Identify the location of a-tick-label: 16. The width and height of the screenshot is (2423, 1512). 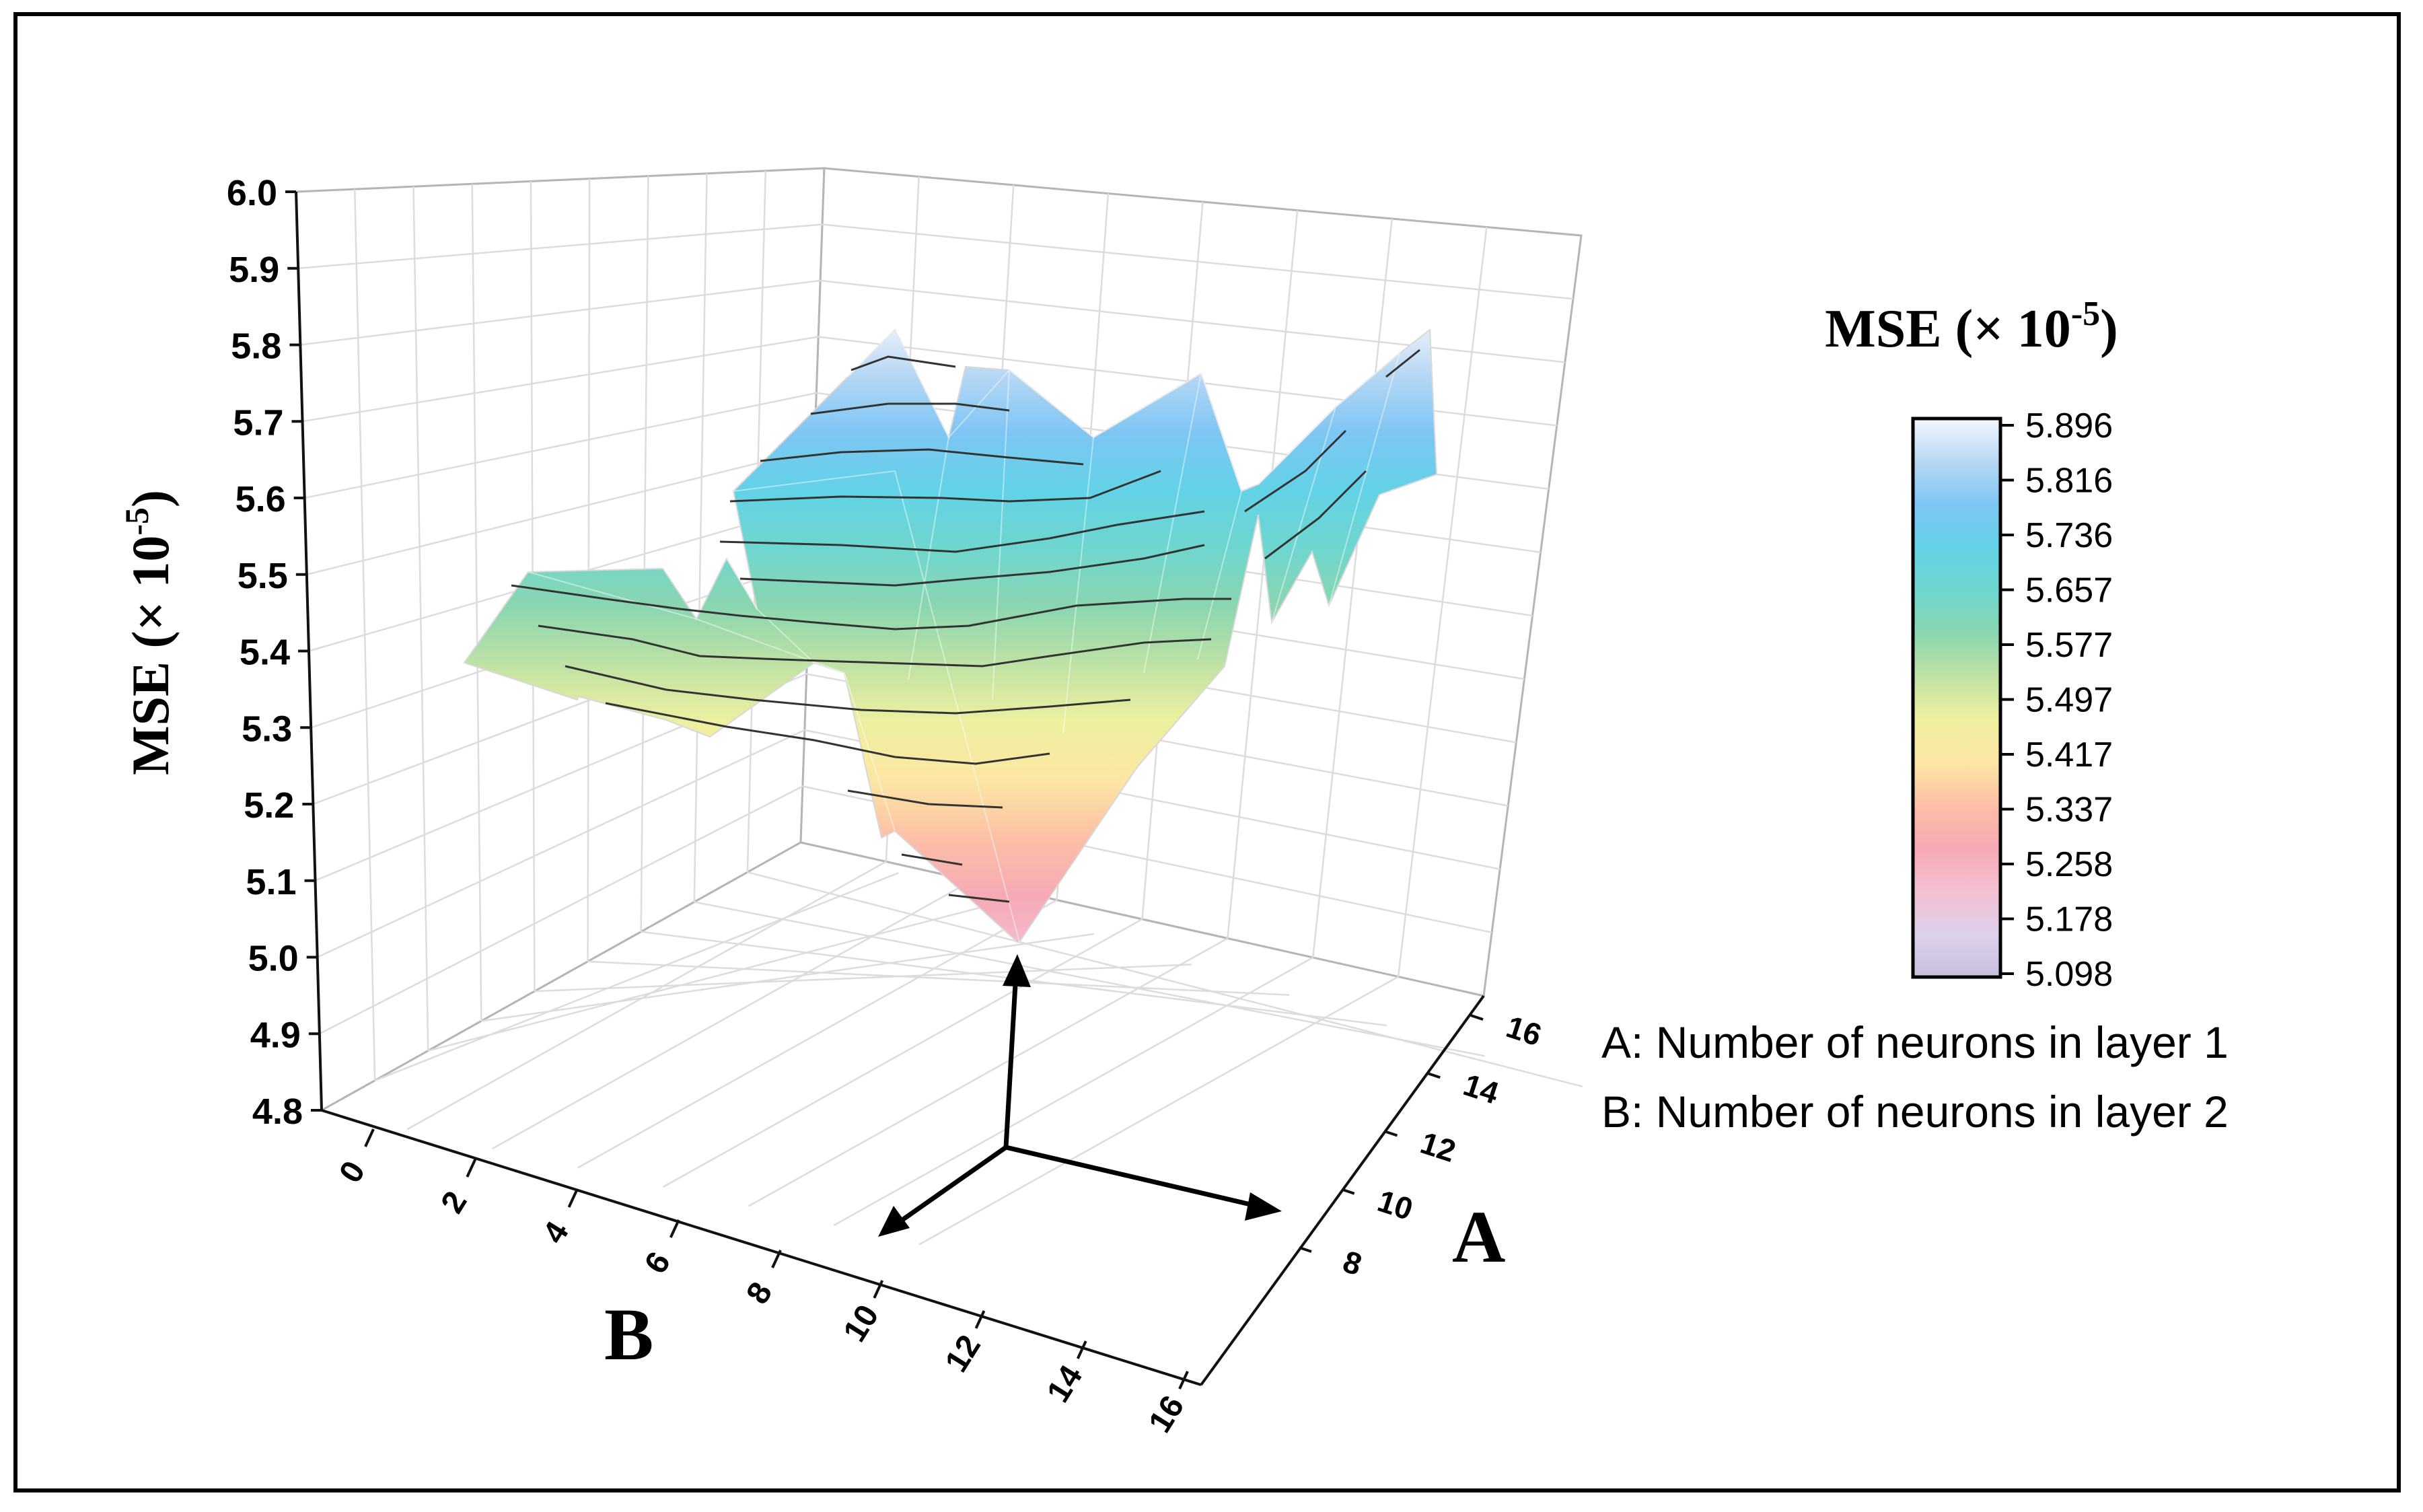
(1524, 1030).